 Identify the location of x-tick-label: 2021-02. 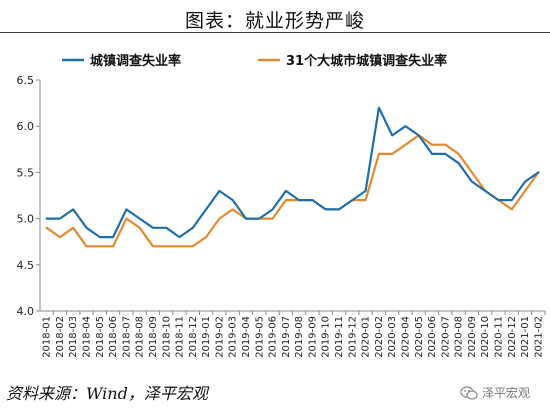
(538, 337).